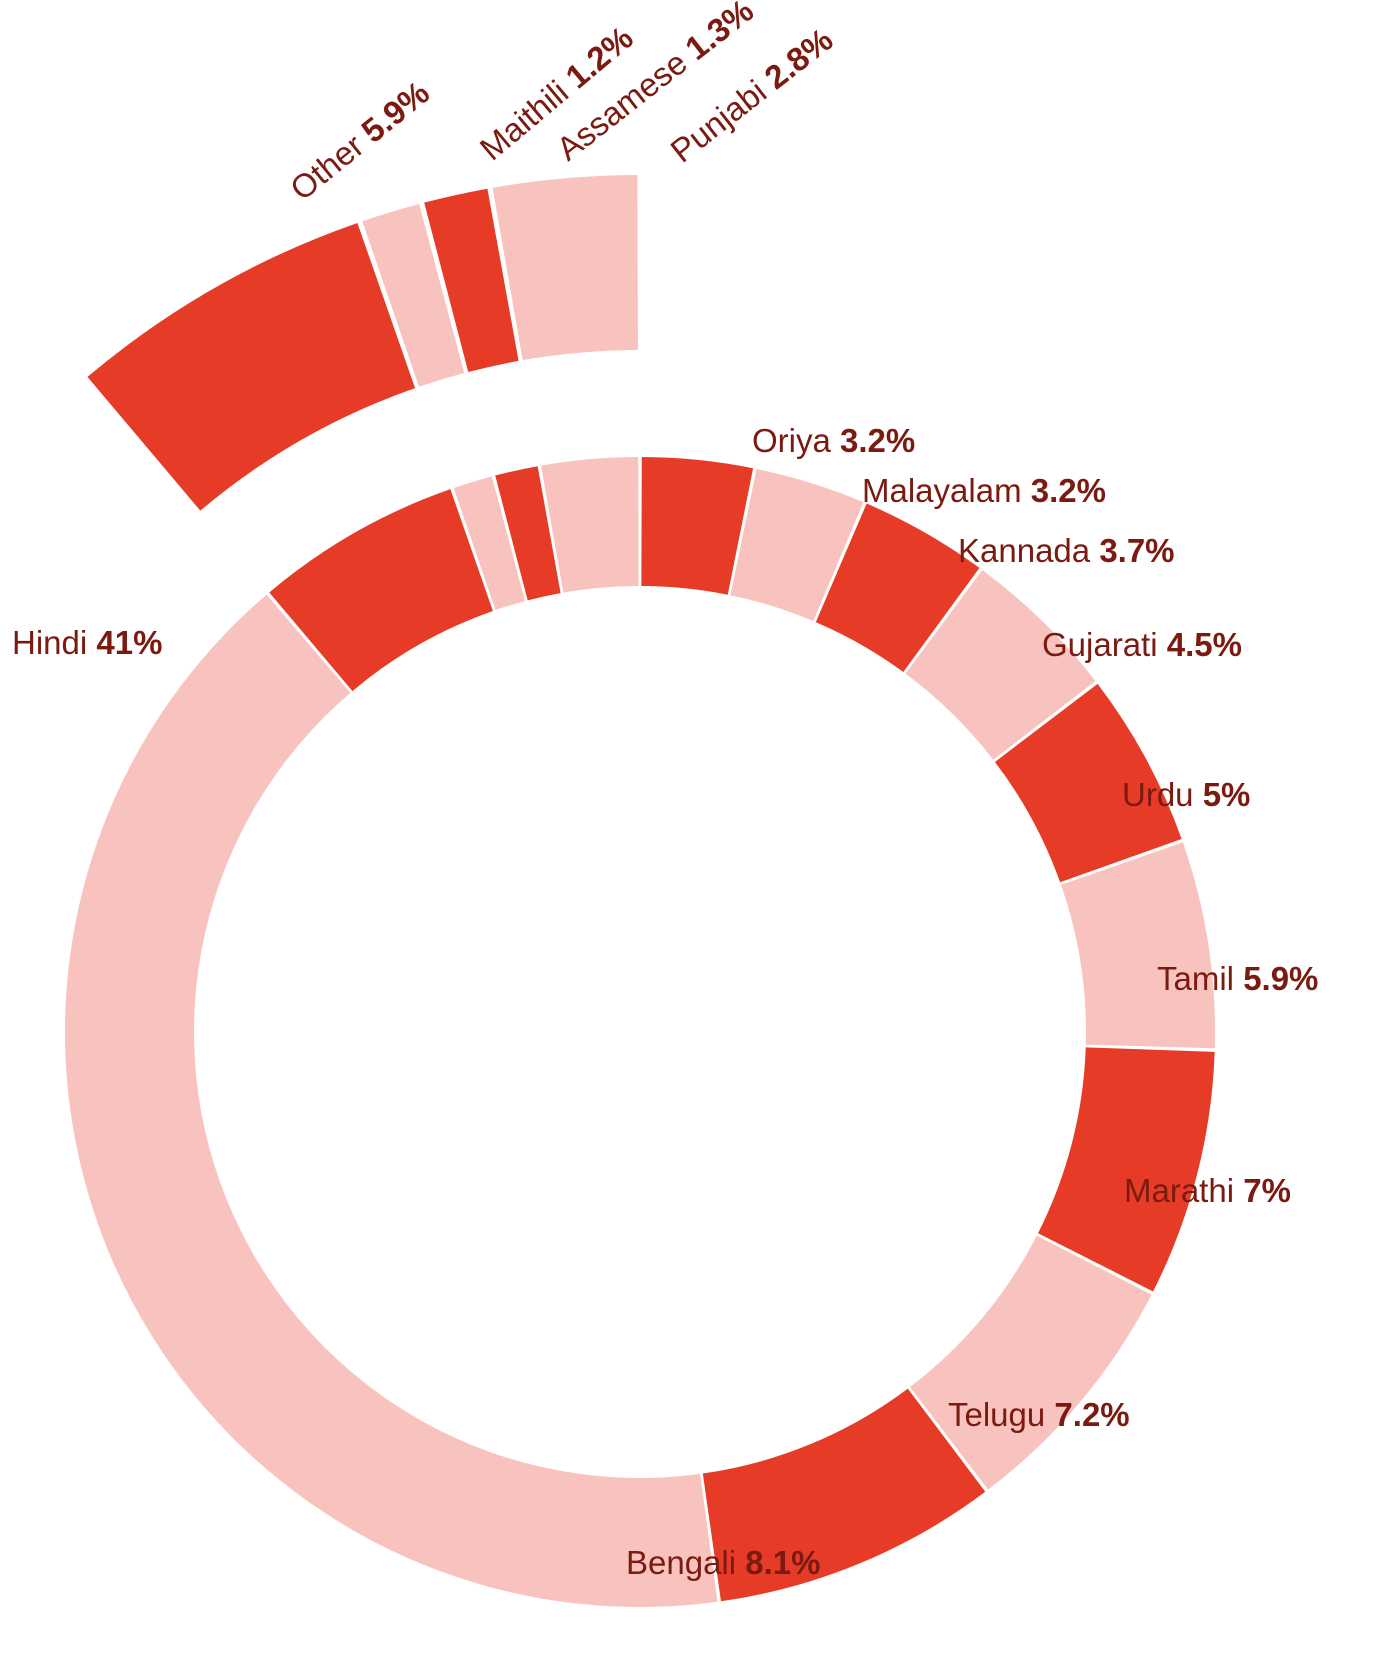 The image size is (1386, 1655). What do you see at coordinates (796, 440) in the screenshot?
I see `label-name: Oriya` at bounding box center [796, 440].